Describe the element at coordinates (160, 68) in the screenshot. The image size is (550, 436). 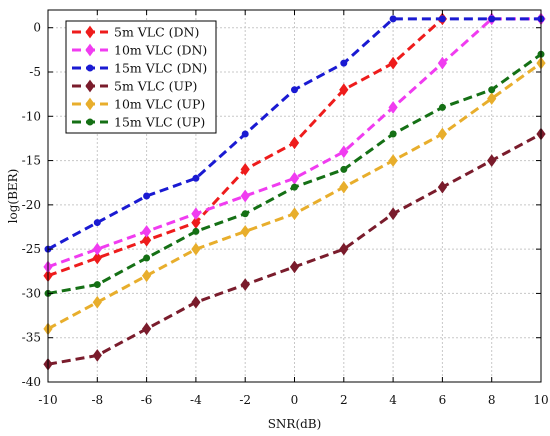
I see `legend-label: 15m VLC (DN)` at that location.